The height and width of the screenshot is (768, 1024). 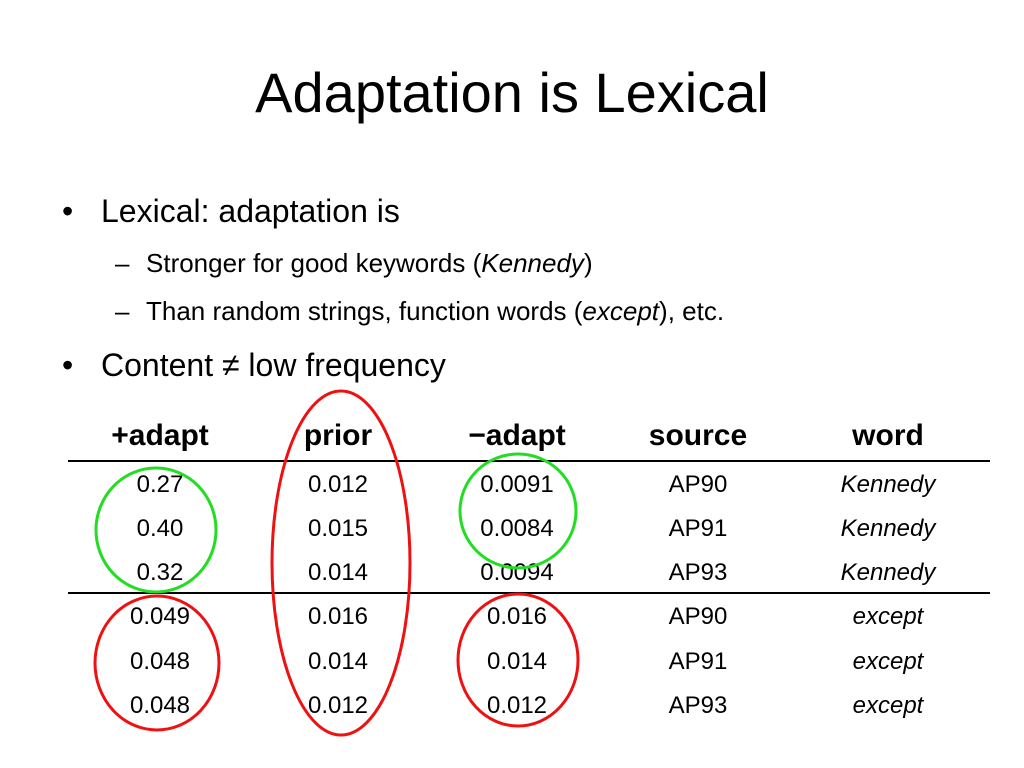 What do you see at coordinates (621, 311) in the screenshot?
I see `sub-text-italic: except` at bounding box center [621, 311].